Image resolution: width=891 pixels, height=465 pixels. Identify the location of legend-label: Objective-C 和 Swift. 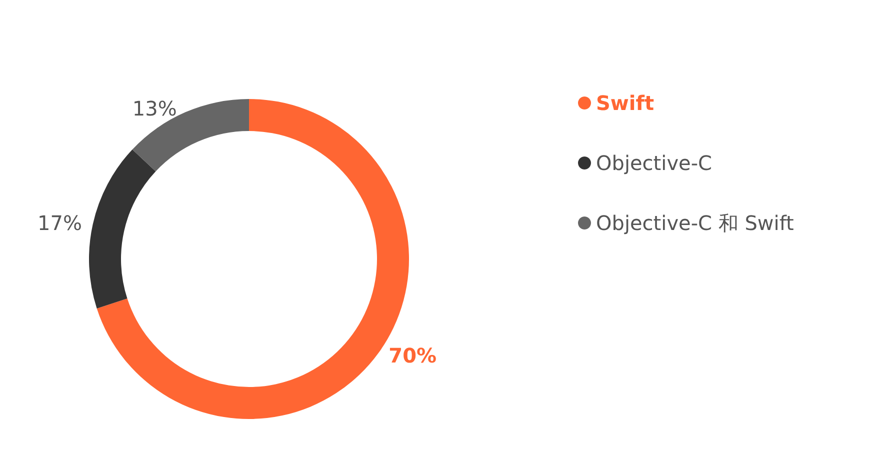
(695, 223).